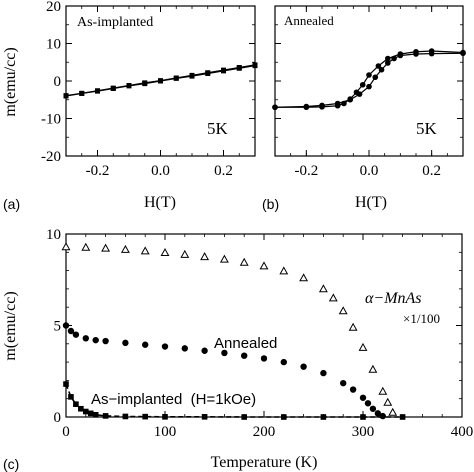  I want to click on panel-a-xlabel: H(T), so click(160, 202).